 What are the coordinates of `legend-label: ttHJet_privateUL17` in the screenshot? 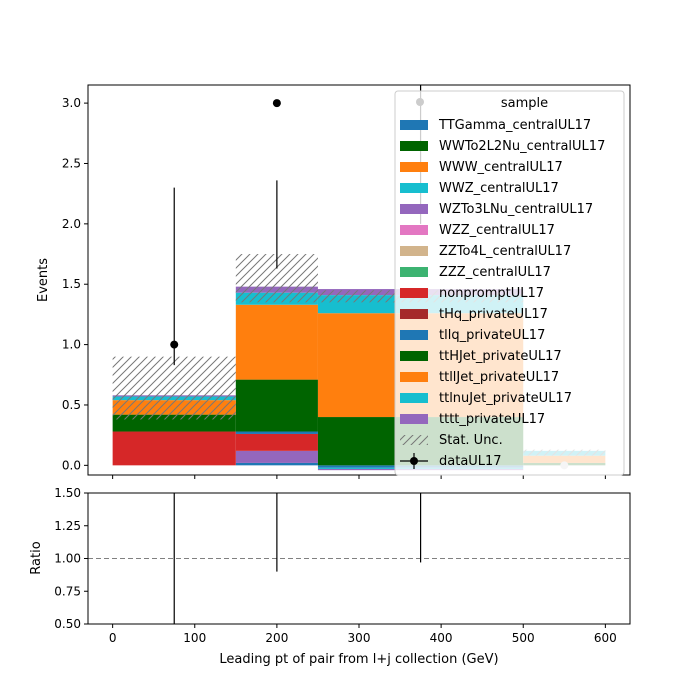 It's located at (500, 356).